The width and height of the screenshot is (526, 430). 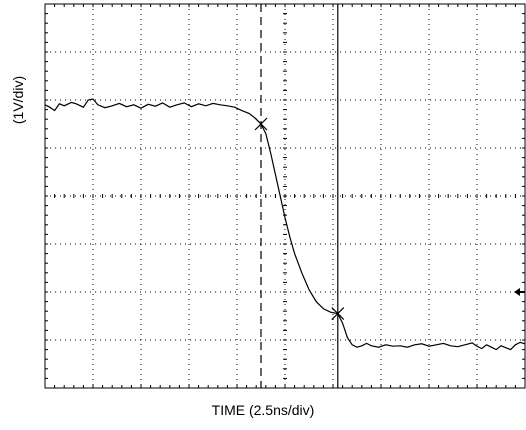 What do you see at coordinates (299, 219) in the screenshot?
I see `cursor-markers` at bounding box center [299, 219].